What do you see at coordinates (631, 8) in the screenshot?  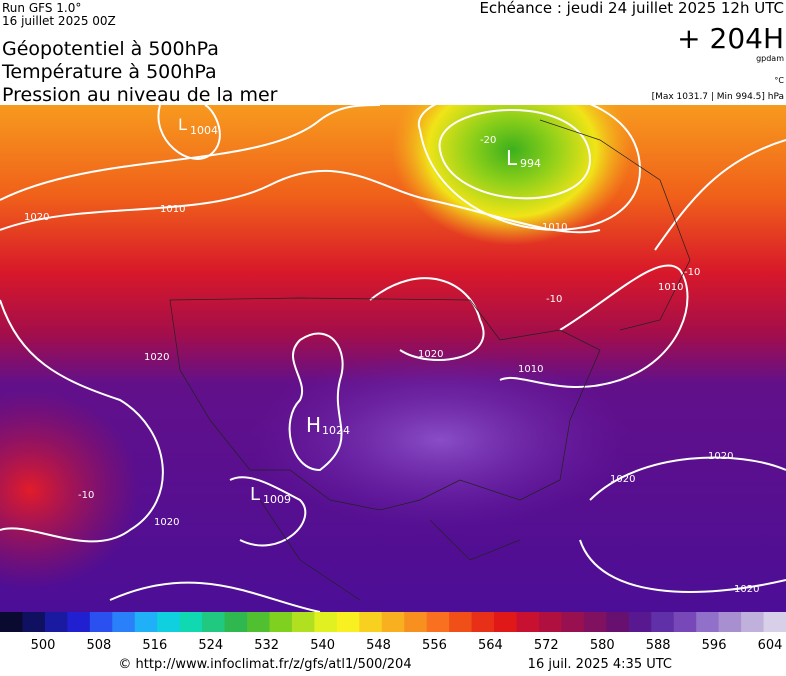 I see `valid-time: Echéance : jeudi 24 juillet 2025 12h UTC` at bounding box center [631, 8].